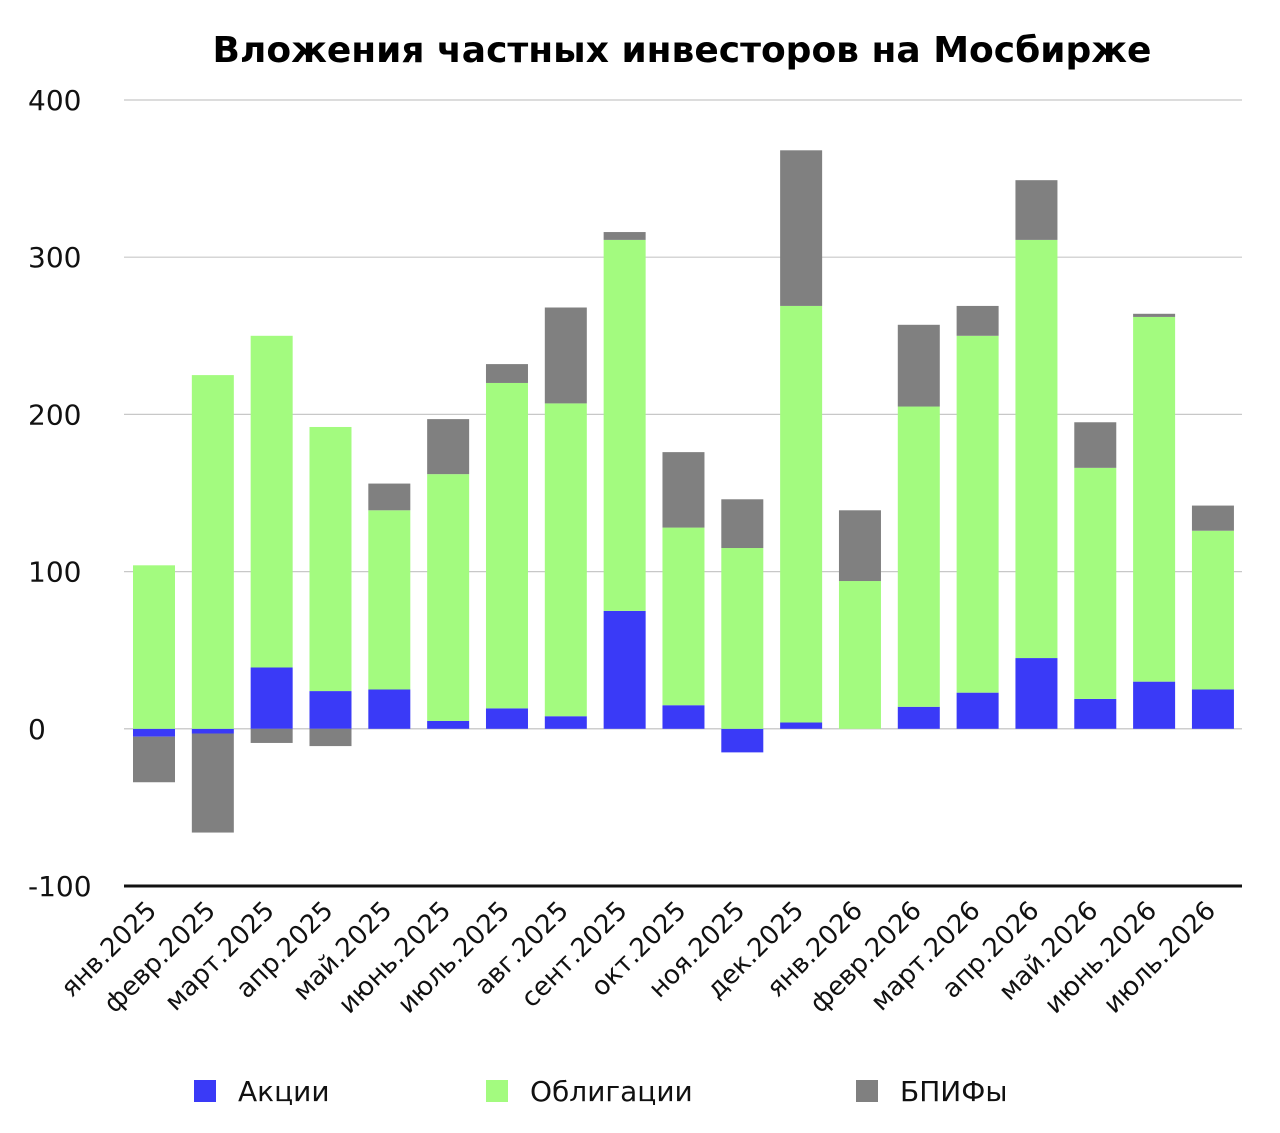 The height and width of the screenshot is (1133, 1280). I want to click on y-tick-label: 200, so click(54, 414).